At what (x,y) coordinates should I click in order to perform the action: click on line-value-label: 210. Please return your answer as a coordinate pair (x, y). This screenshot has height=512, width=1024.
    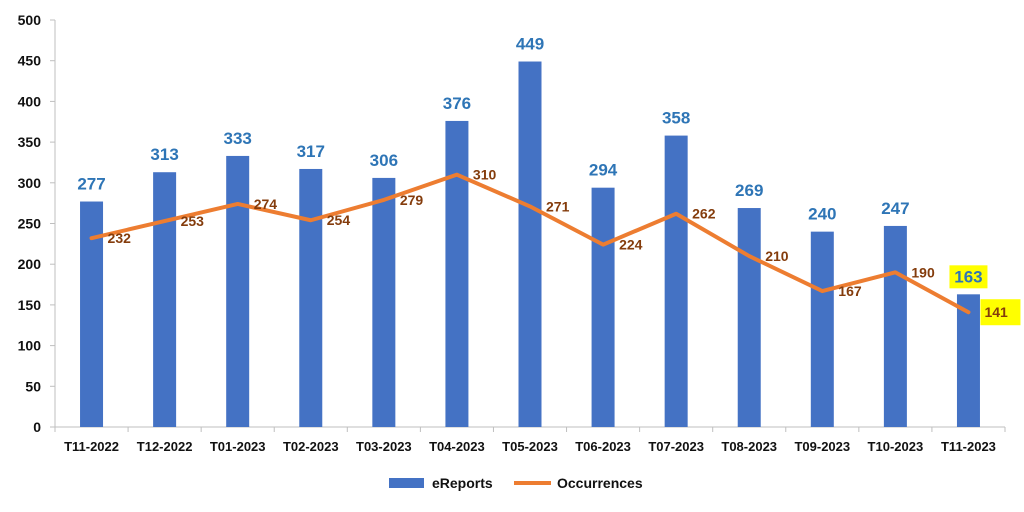
    Looking at the image, I should click on (777, 256).